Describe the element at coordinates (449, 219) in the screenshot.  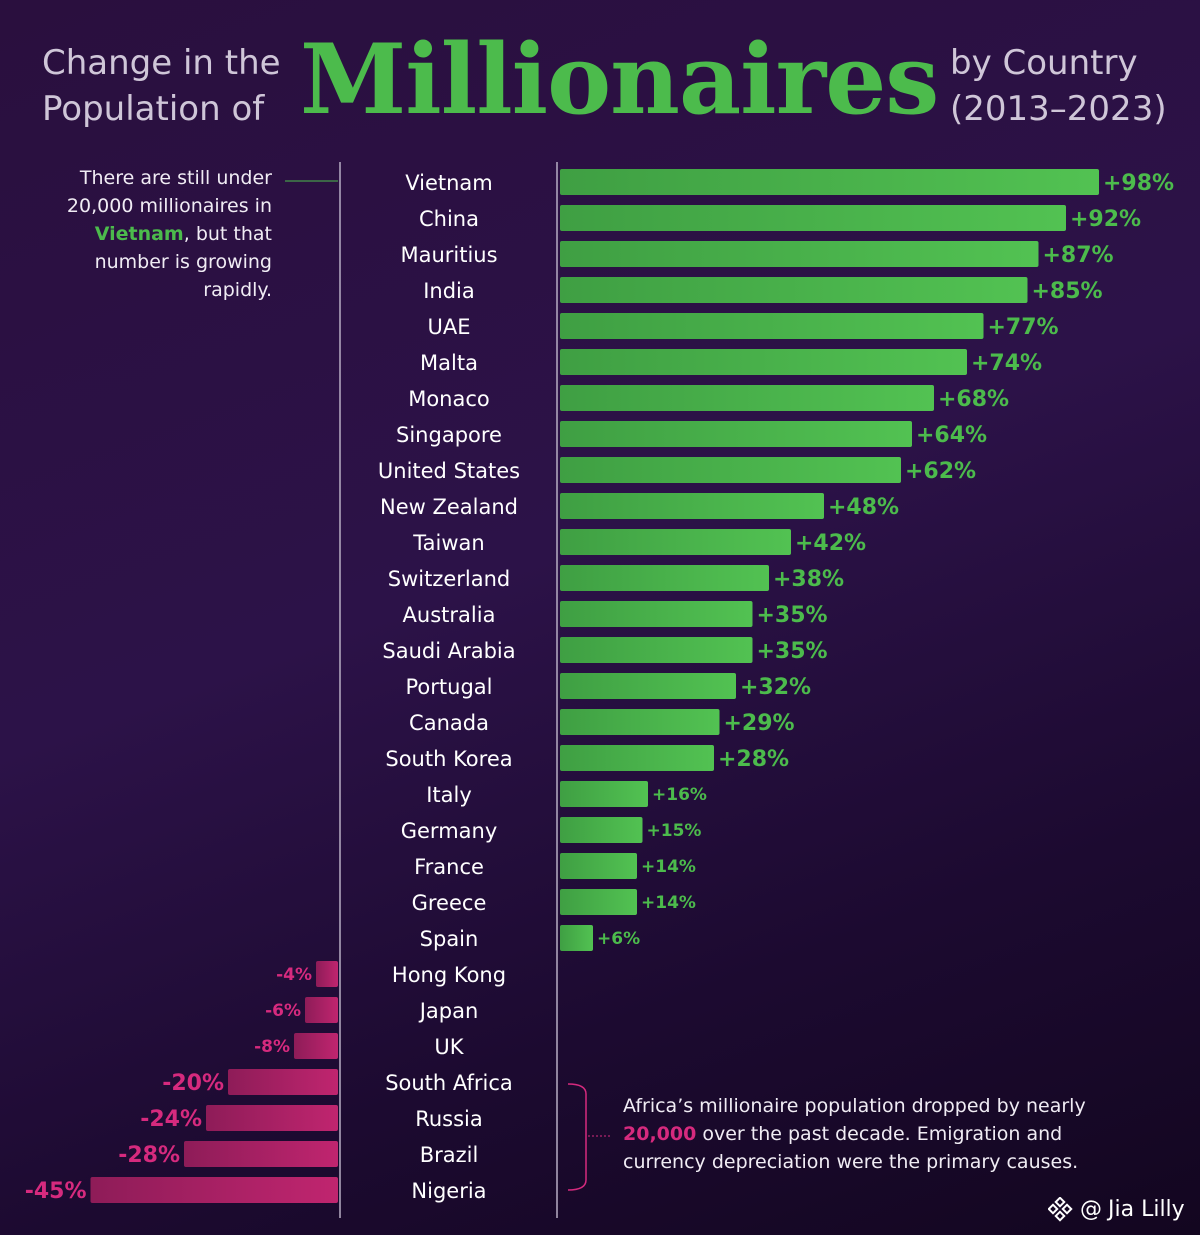
I see `category-label-china: China` at that location.